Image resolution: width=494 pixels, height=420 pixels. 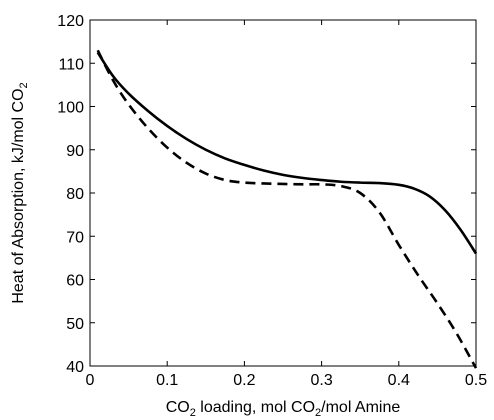 What do you see at coordinates (90, 380) in the screenshot?
I see `x-tick-label: 0` at bounding box center [90, 380].